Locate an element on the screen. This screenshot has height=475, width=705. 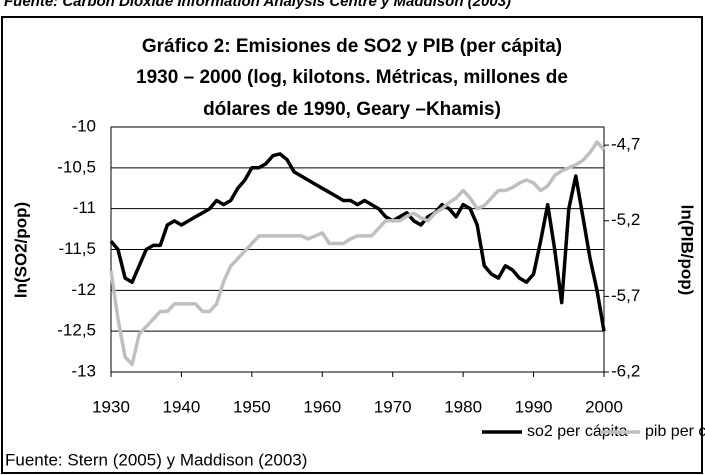
y2-tick-label: -4,7 is located at coordinates (625, 144).